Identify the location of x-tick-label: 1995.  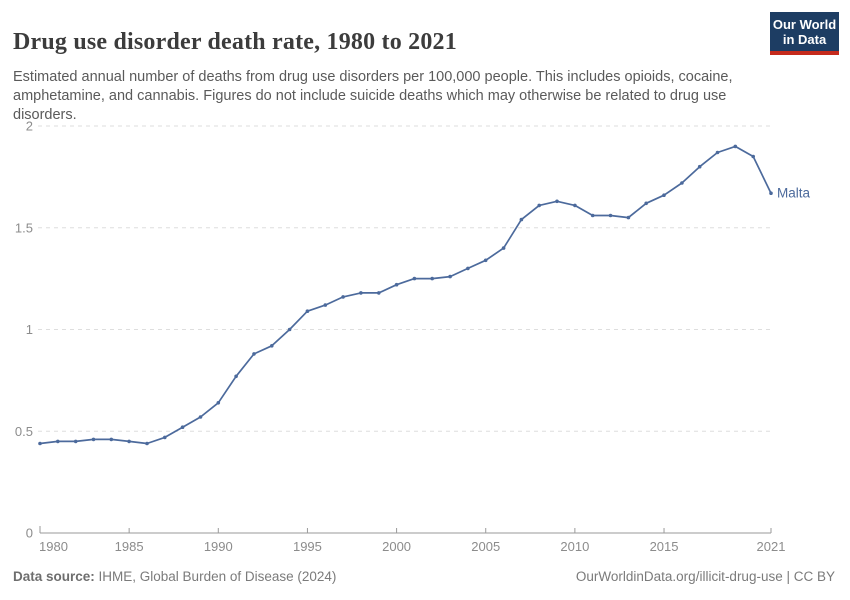
(307, 546).